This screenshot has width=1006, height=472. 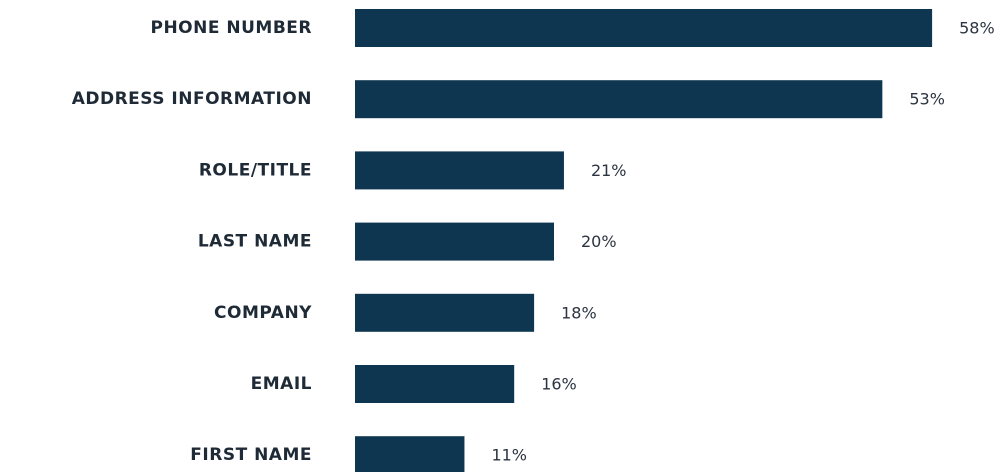 I want to click on value-label: 18%, so click(x=579, y=312).